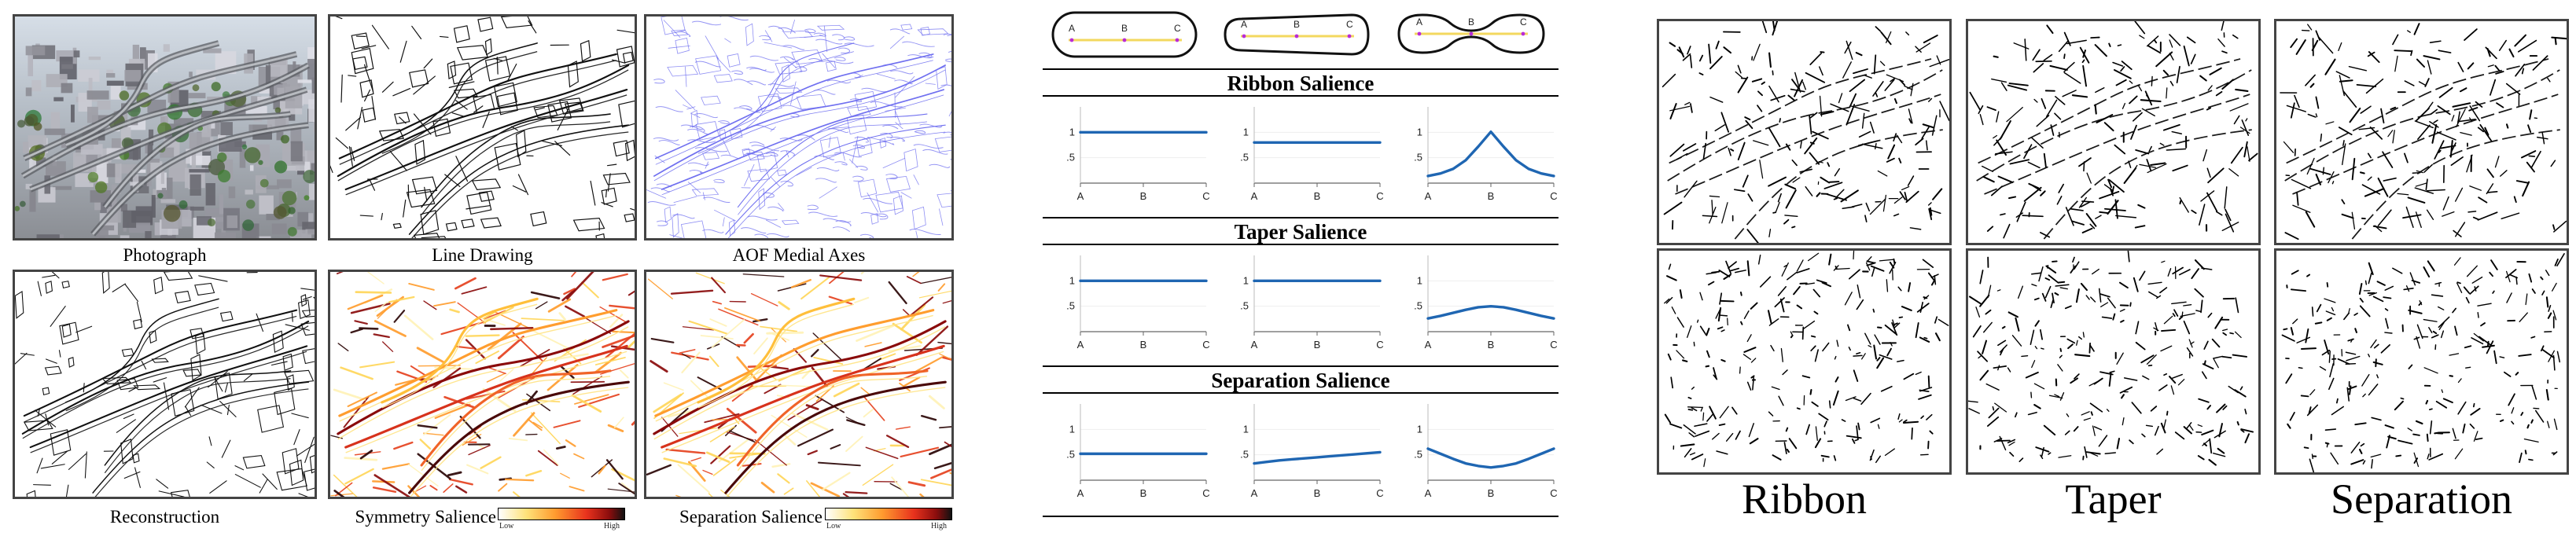  What do you see at coordinates (1178, 28) in the screenshot?
I see `shape-1-label-c: C` at bounding box center [1178, 28].